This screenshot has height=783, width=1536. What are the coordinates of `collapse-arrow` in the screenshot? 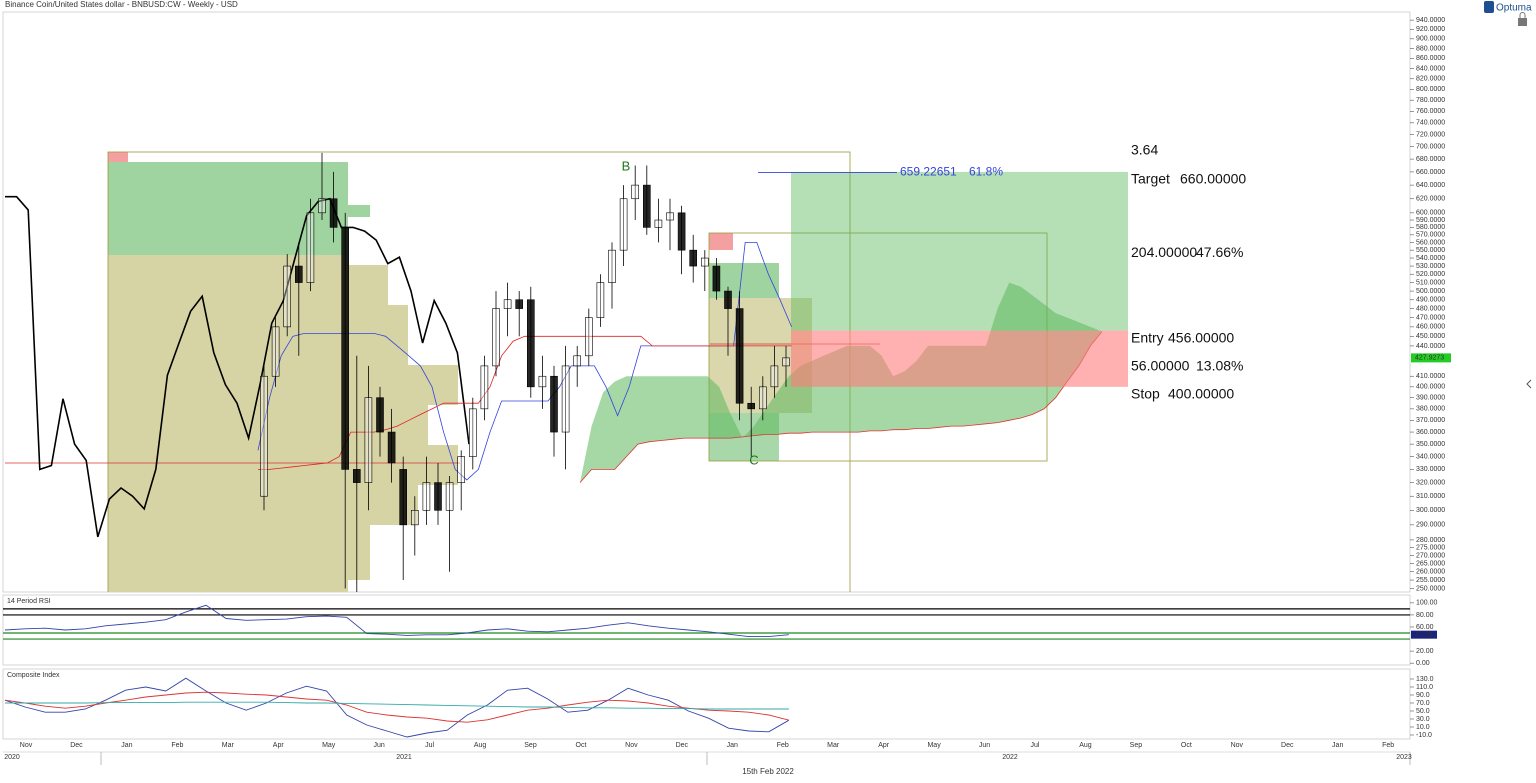 It's located at (1529, 384).